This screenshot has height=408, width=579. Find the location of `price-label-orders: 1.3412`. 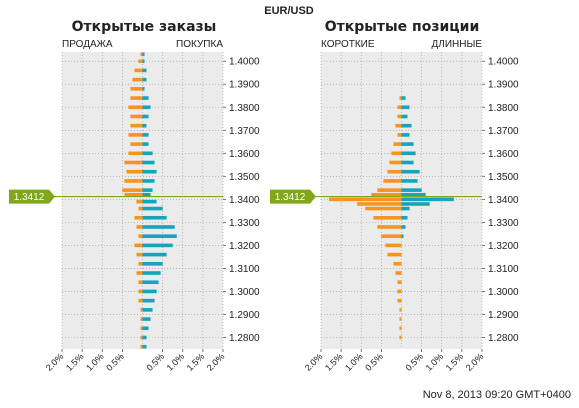

price-label-orders: 1.3412 is located at coordinates (29, 197).